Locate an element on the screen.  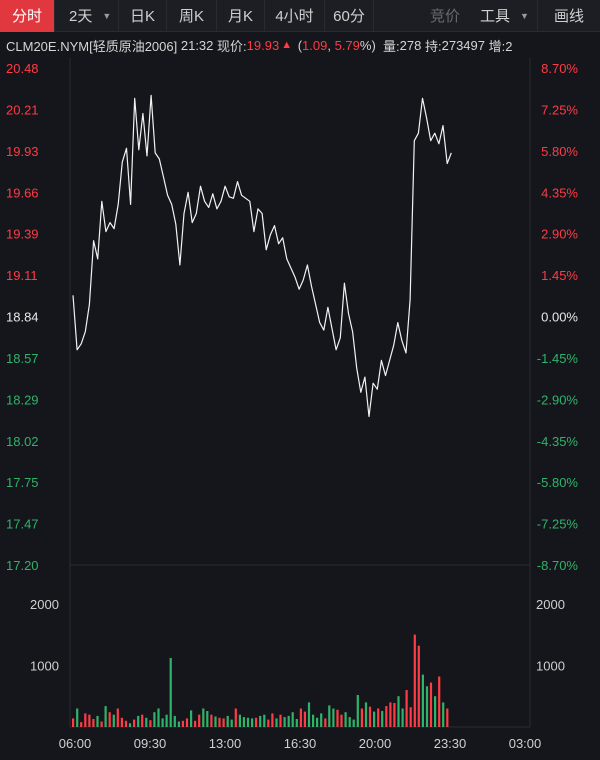
draw-line-button: 画线 is located at coordinates (569, 16).